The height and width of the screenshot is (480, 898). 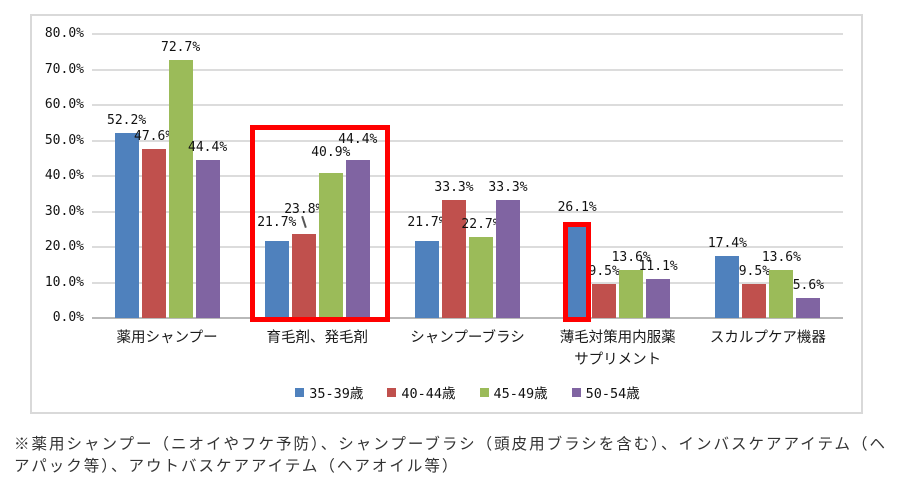 What do you see at coordinates (331, 152) in the screenshot?
I see `bar-value-label: 40.9%` at bounding box center [331, 152].